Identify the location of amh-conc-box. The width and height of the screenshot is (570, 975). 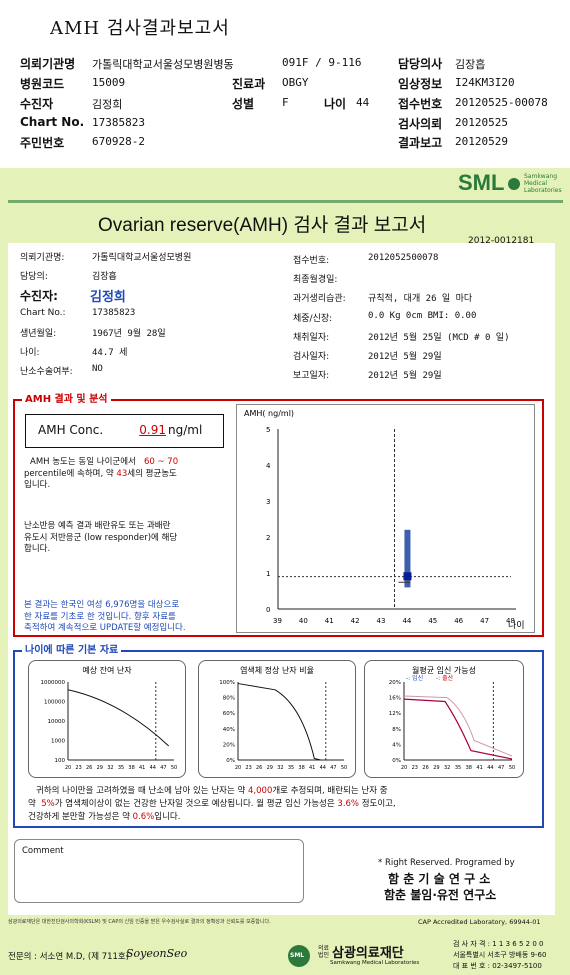
(124, 431).